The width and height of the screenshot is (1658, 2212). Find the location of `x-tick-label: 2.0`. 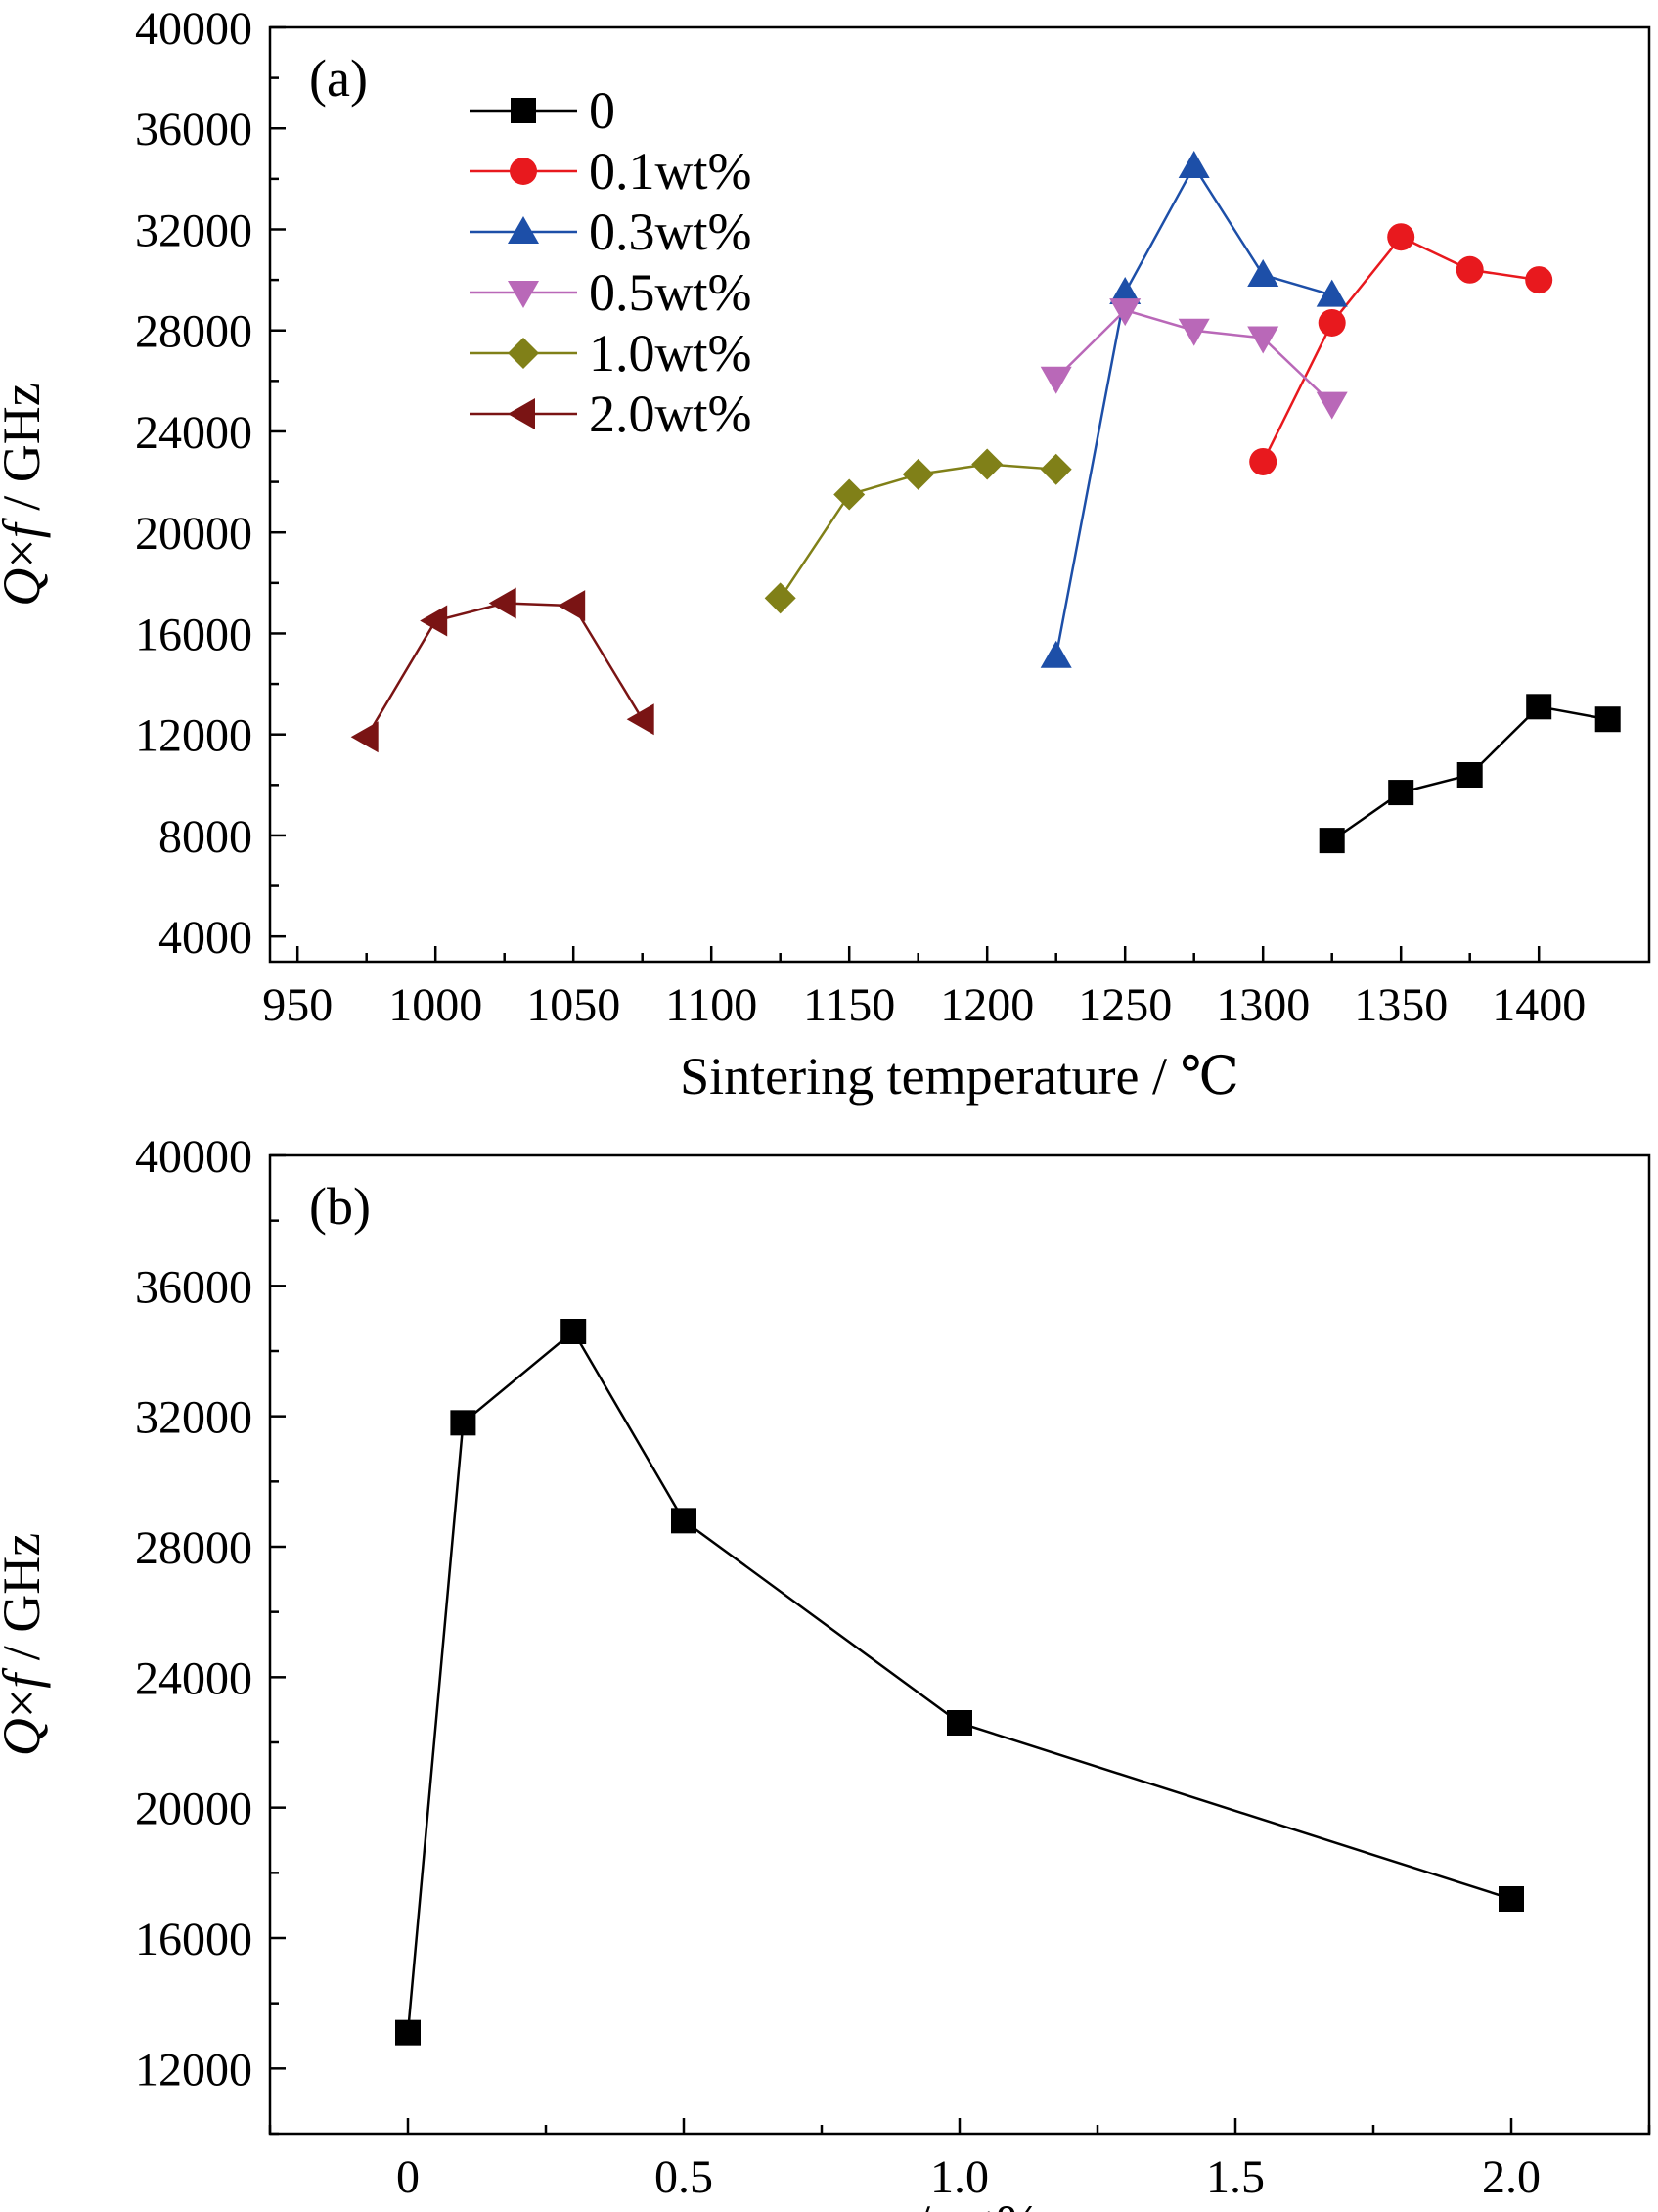

x-tick-label: 2.0 is located at coordinates (1511, 2177).